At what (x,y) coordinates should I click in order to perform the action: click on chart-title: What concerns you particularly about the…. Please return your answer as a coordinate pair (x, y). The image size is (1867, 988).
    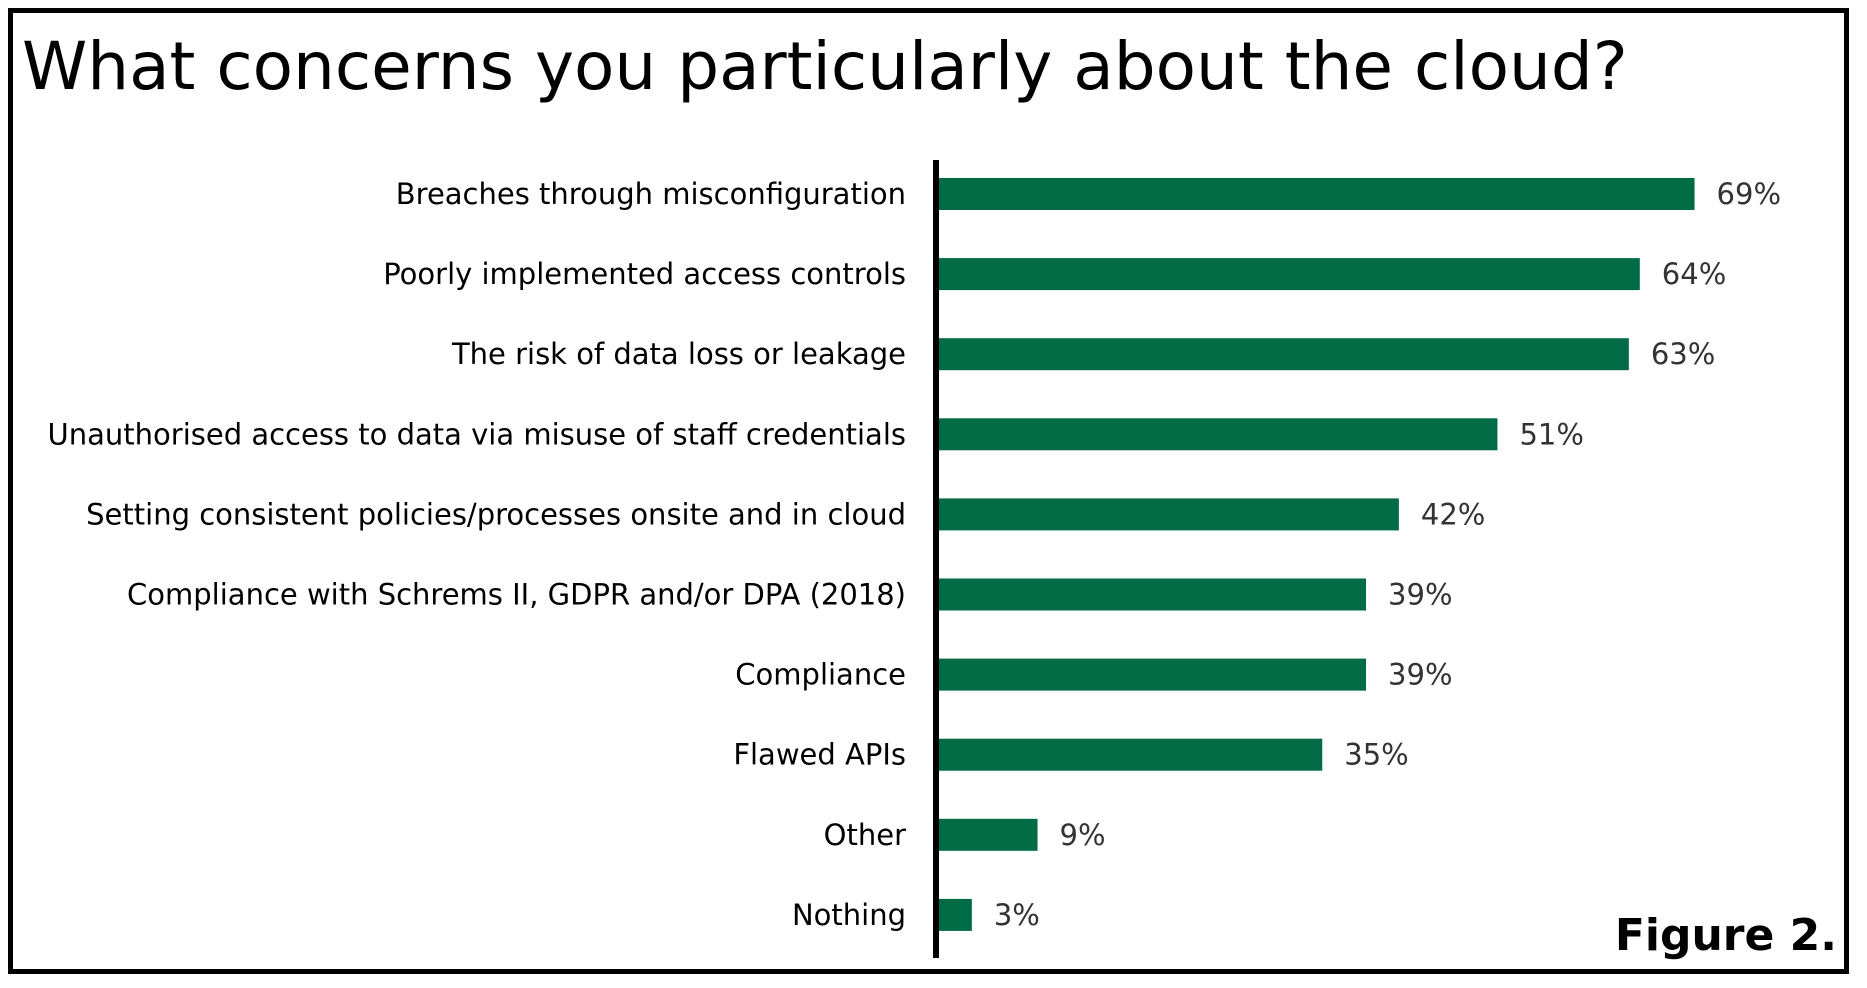
    Looking at the image, I should click on (825, 66).